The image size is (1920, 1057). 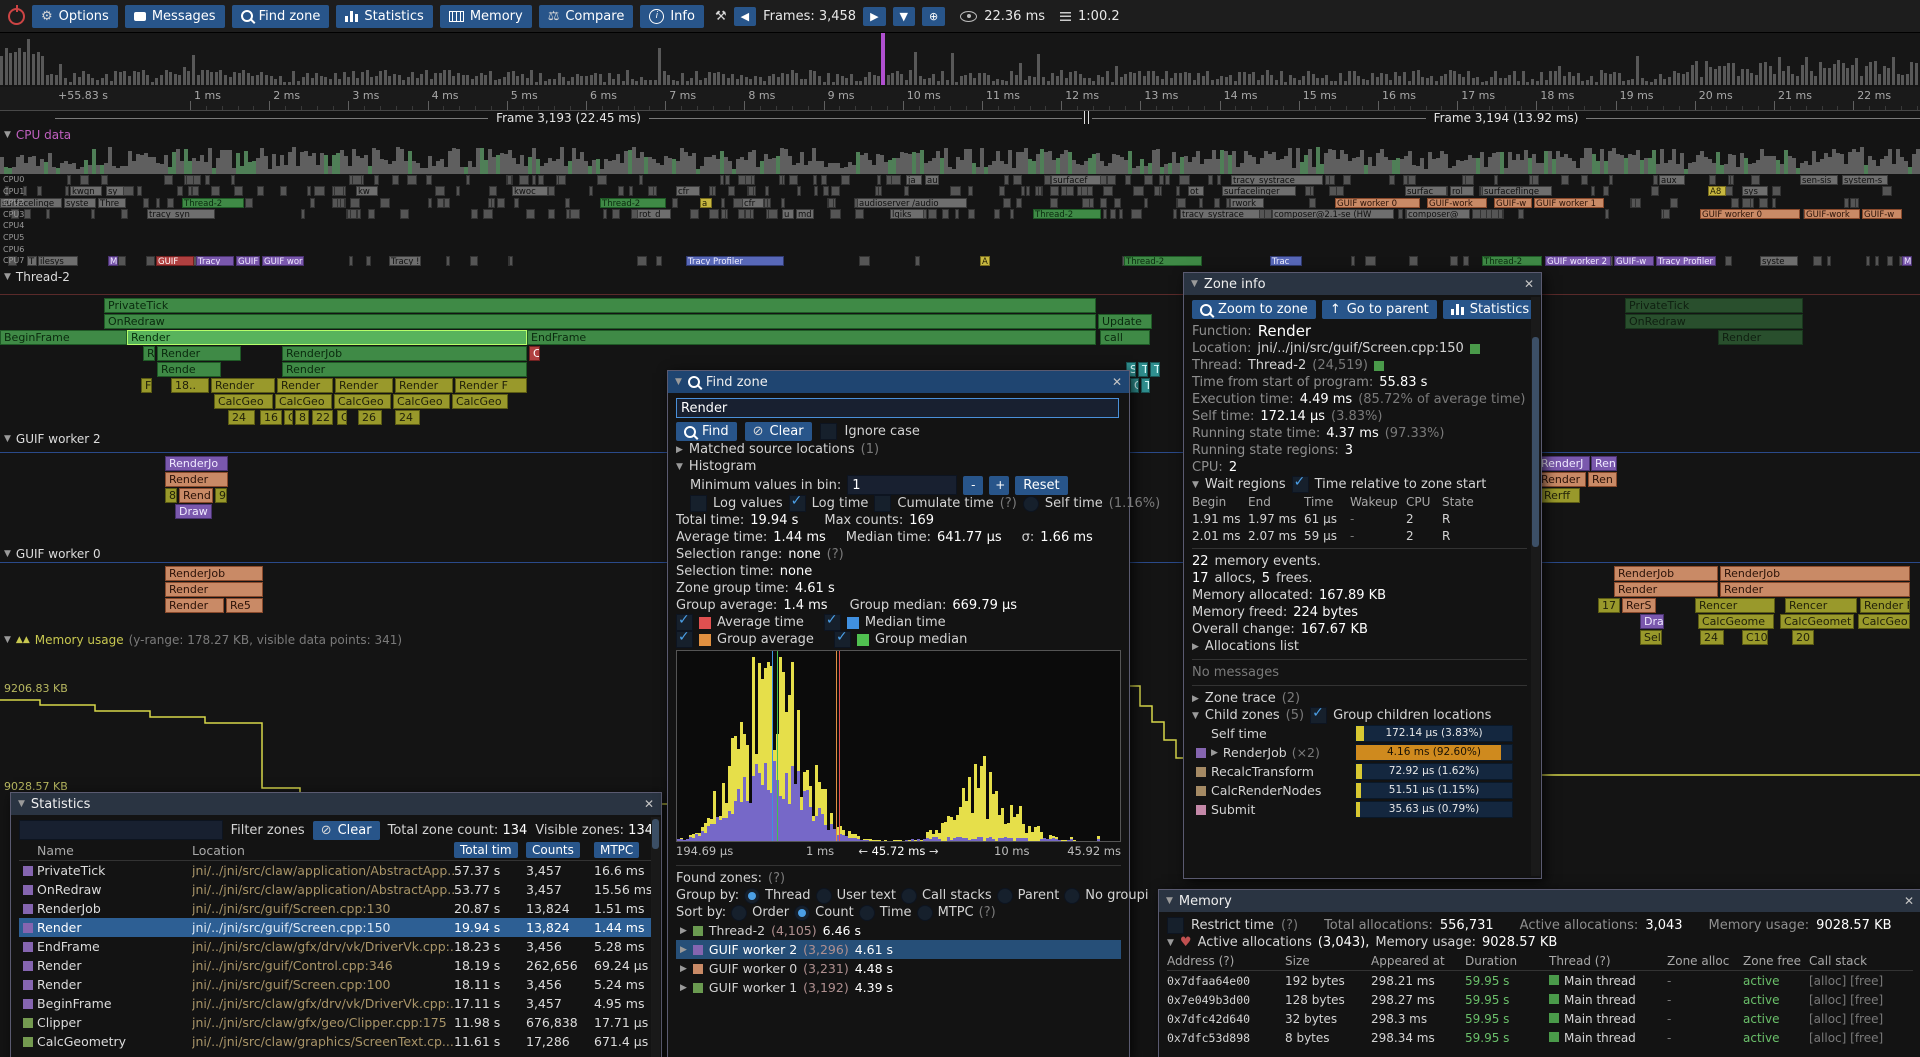 I want to click on timeline-zone: CalcGeo, so click(x=362, y=401).